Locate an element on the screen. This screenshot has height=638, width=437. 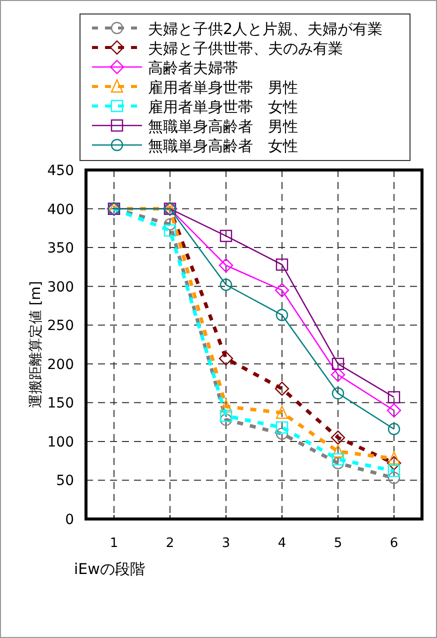
x-tick-label: 1 is located at coordinates (114, 543).